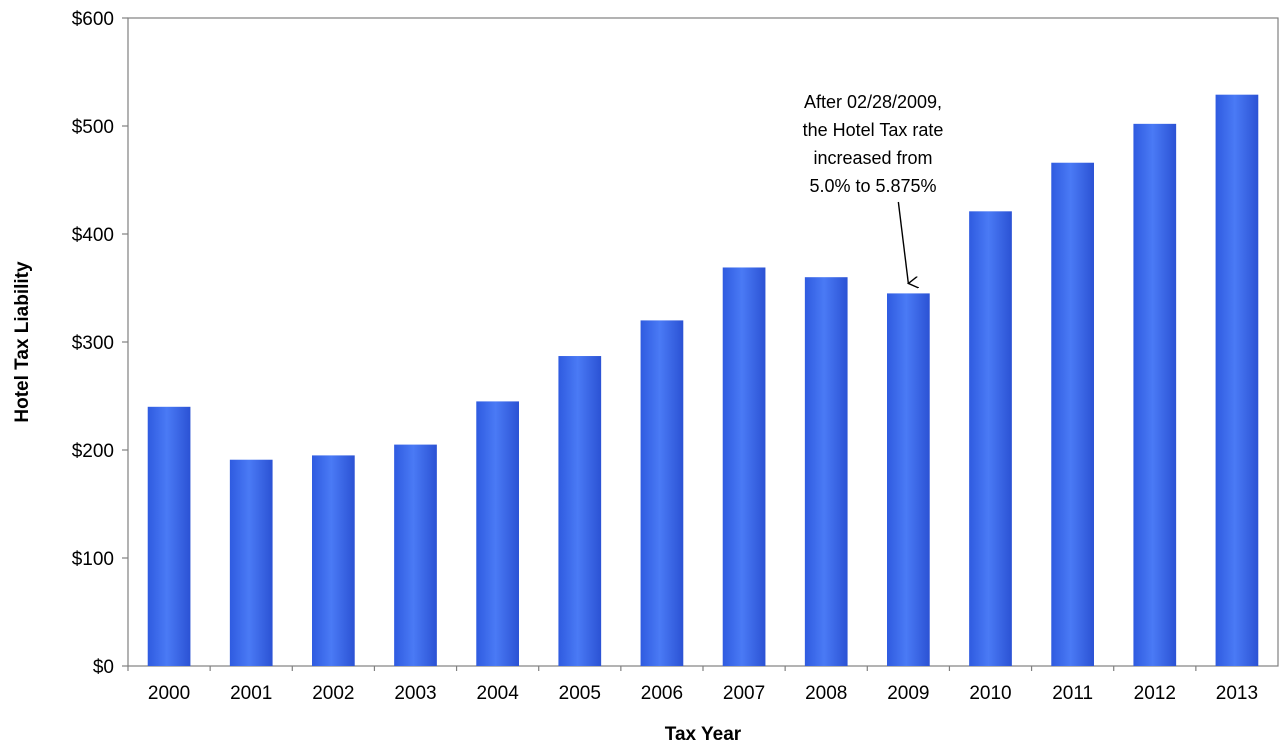 The width and height of the screenshot is (1286, 751). Describe the element at coordinates (1155, 395) in the screenshot. I see `bar-2012` at that location.